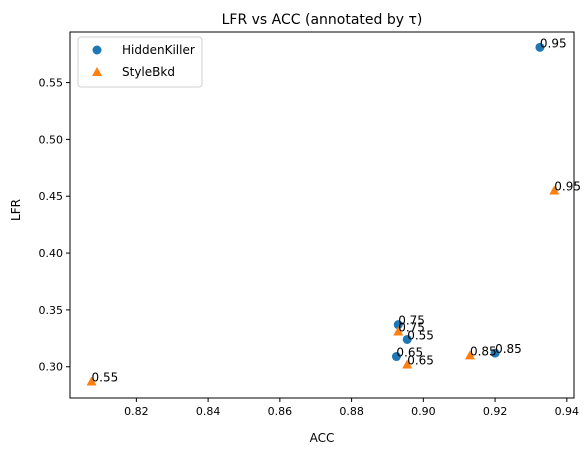 This screenshot has height=455, width=584. What do you see at coordinates (51, 253) in the screenshot?
I see `y-tick-label: 0.40` at bounding box center [51, 253].